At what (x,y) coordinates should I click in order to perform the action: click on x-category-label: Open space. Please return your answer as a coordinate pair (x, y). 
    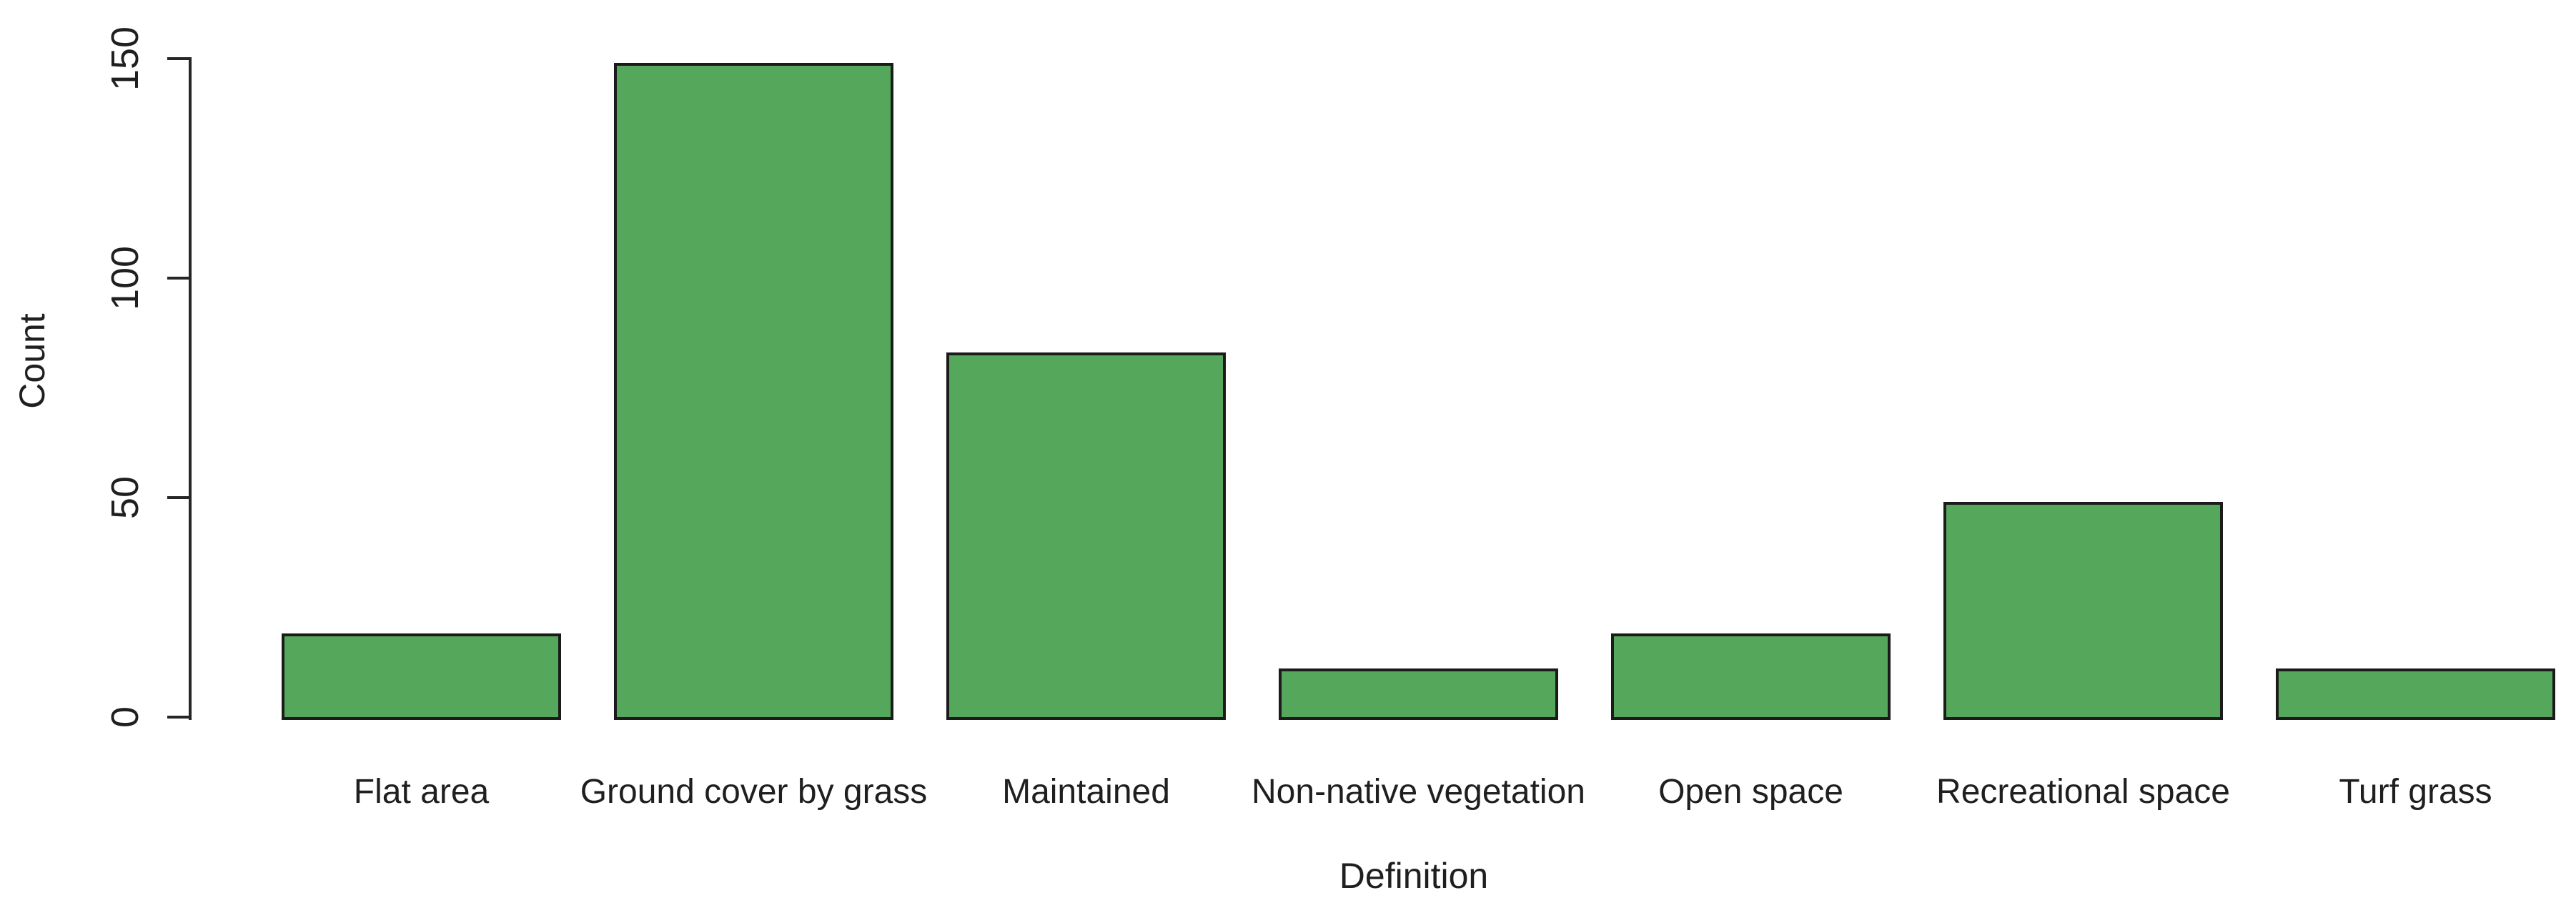
    Looking at the image, I should click on (1751, 792).